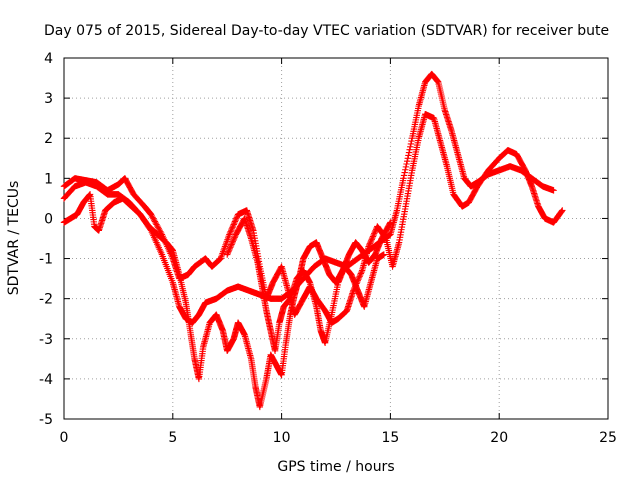 The height and width of the screenshot is (480, 640). Describe the element at coordinates (46, 380) in the screenshot. I see `y-tick-label: -4` at that location.